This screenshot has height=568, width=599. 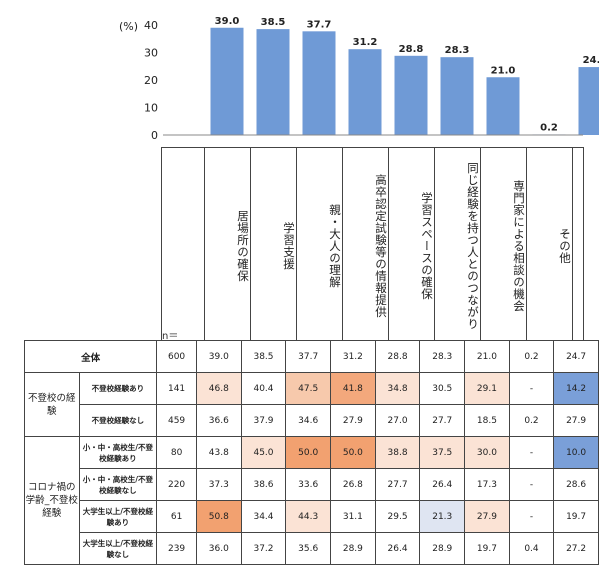 I want to click on n-cell: 459, so click(x=176, y=420).